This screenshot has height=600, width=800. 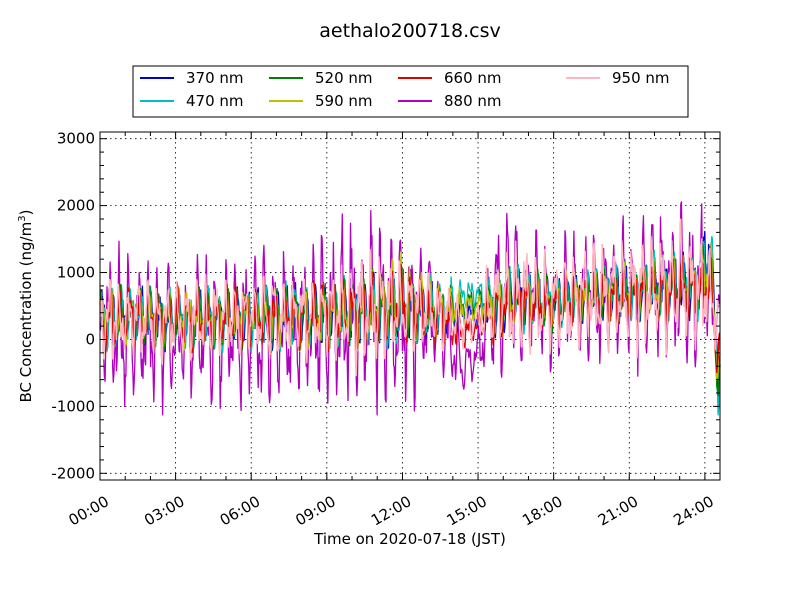 What do you see at coordinates (473, 78) in the screenshot?
I see `legend-label-660-nm: 660 nm` at bounding box center [473, 78].